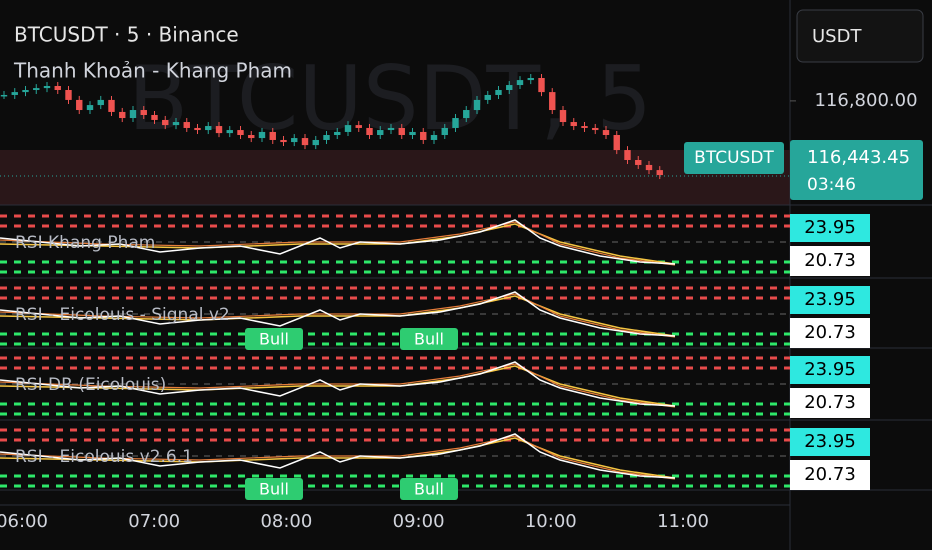 The image size is (932, 550). I want to click on time-label: 09:00, so click(419, 521).